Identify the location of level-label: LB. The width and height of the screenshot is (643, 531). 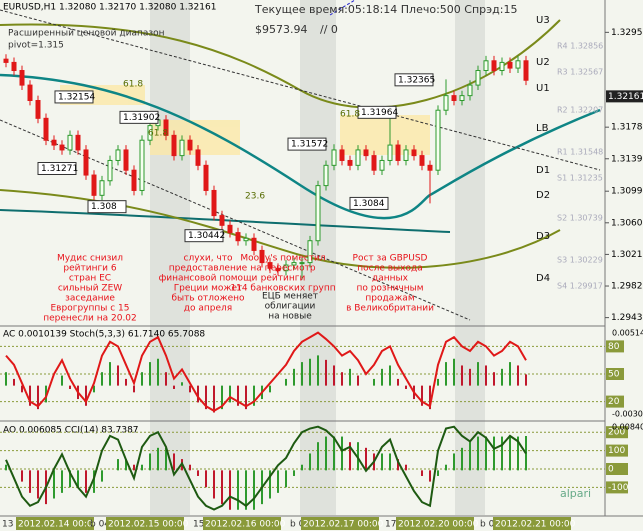
(542, 128).